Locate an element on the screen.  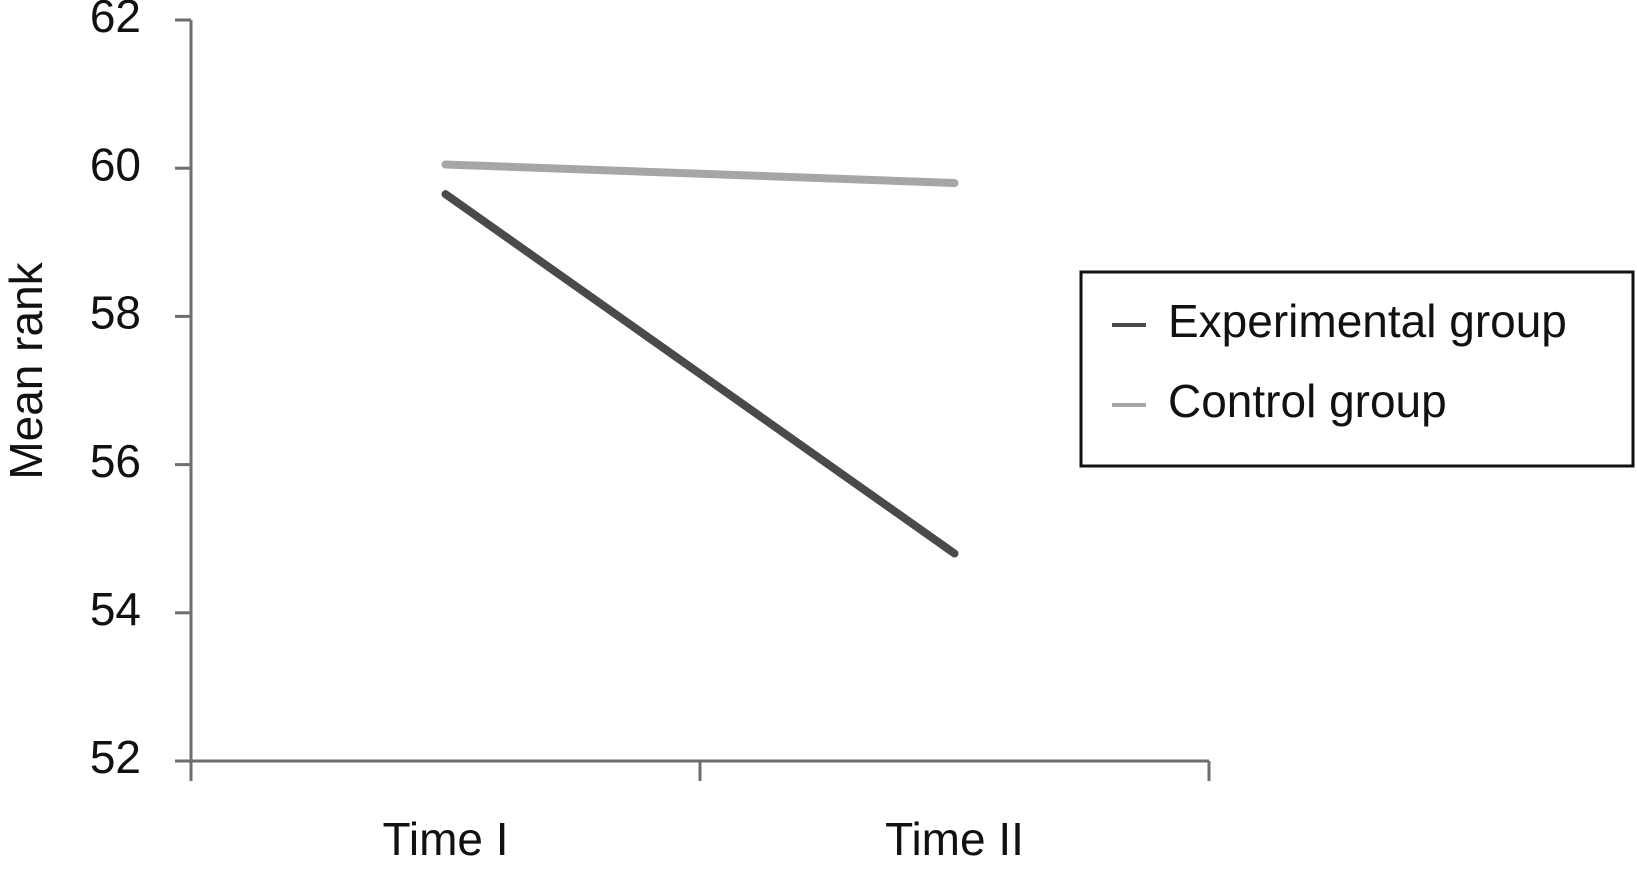
y-tick-label: 58 is located at coordinates (115, 313).